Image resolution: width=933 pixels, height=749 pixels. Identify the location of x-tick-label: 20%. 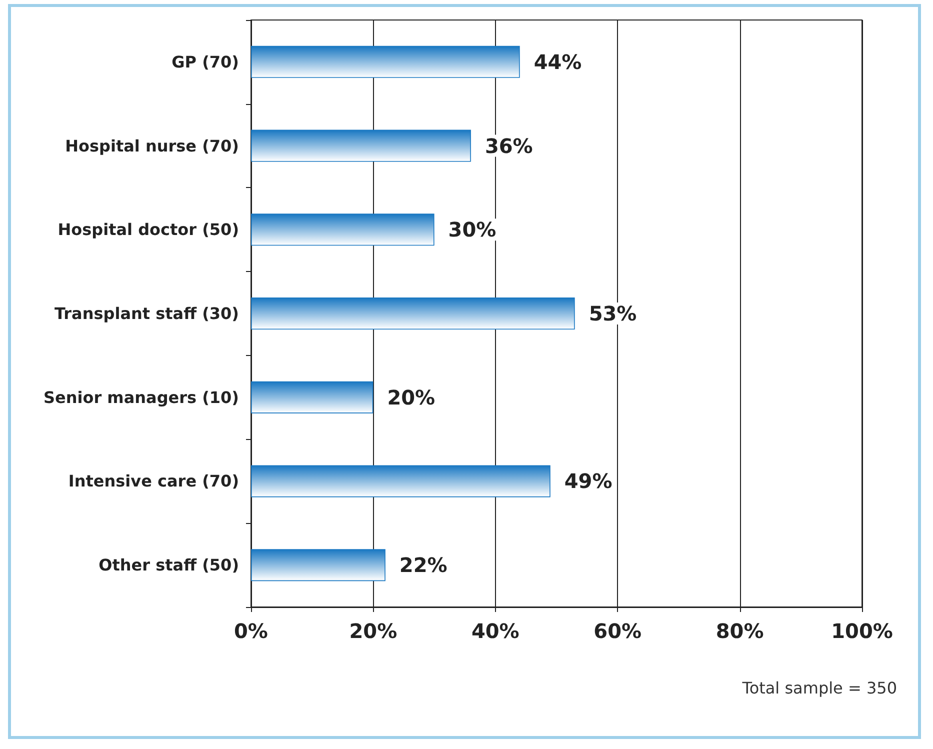
(373, 631).